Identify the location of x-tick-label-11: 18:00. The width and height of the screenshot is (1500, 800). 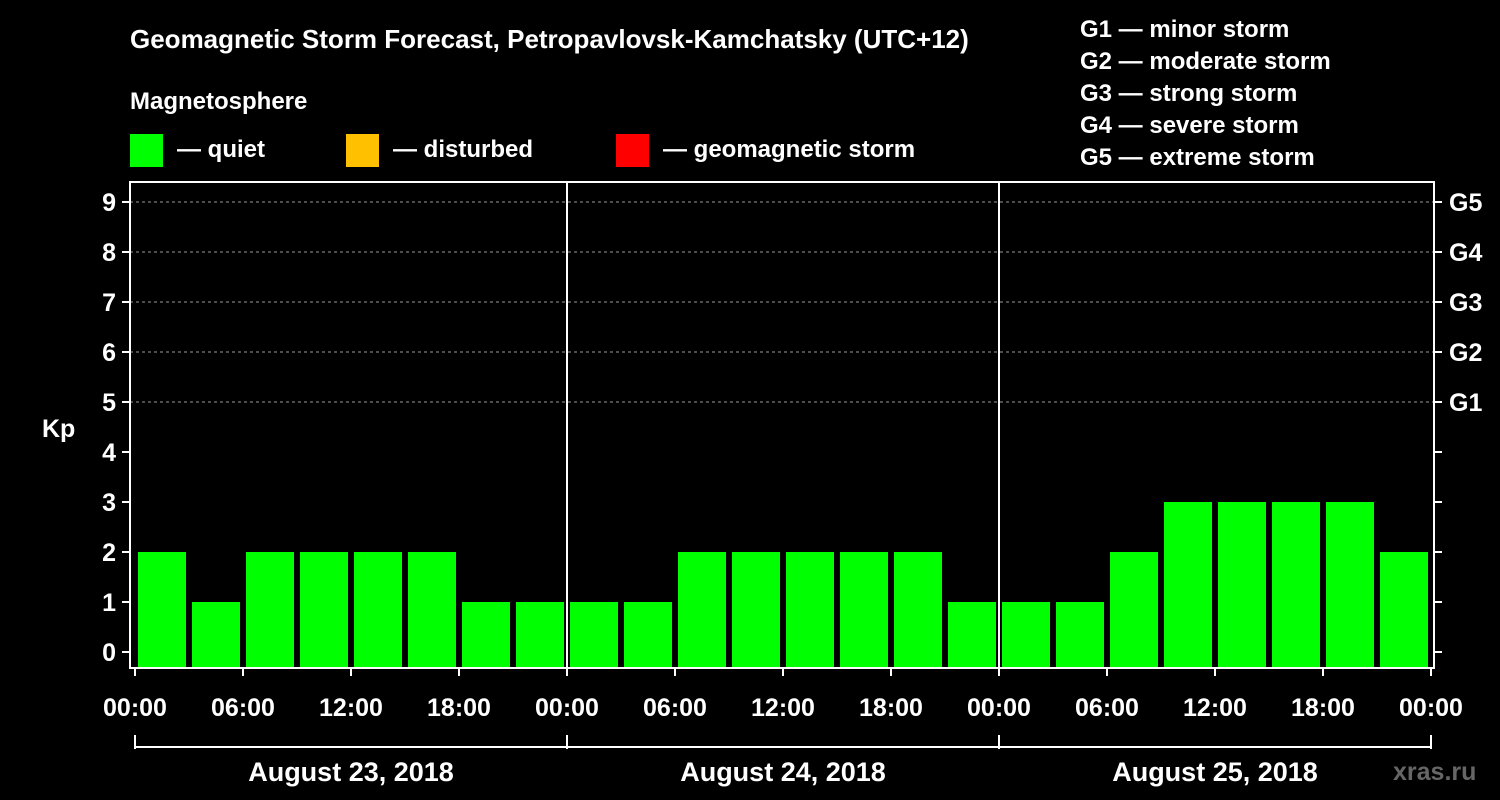
(1323, 708).